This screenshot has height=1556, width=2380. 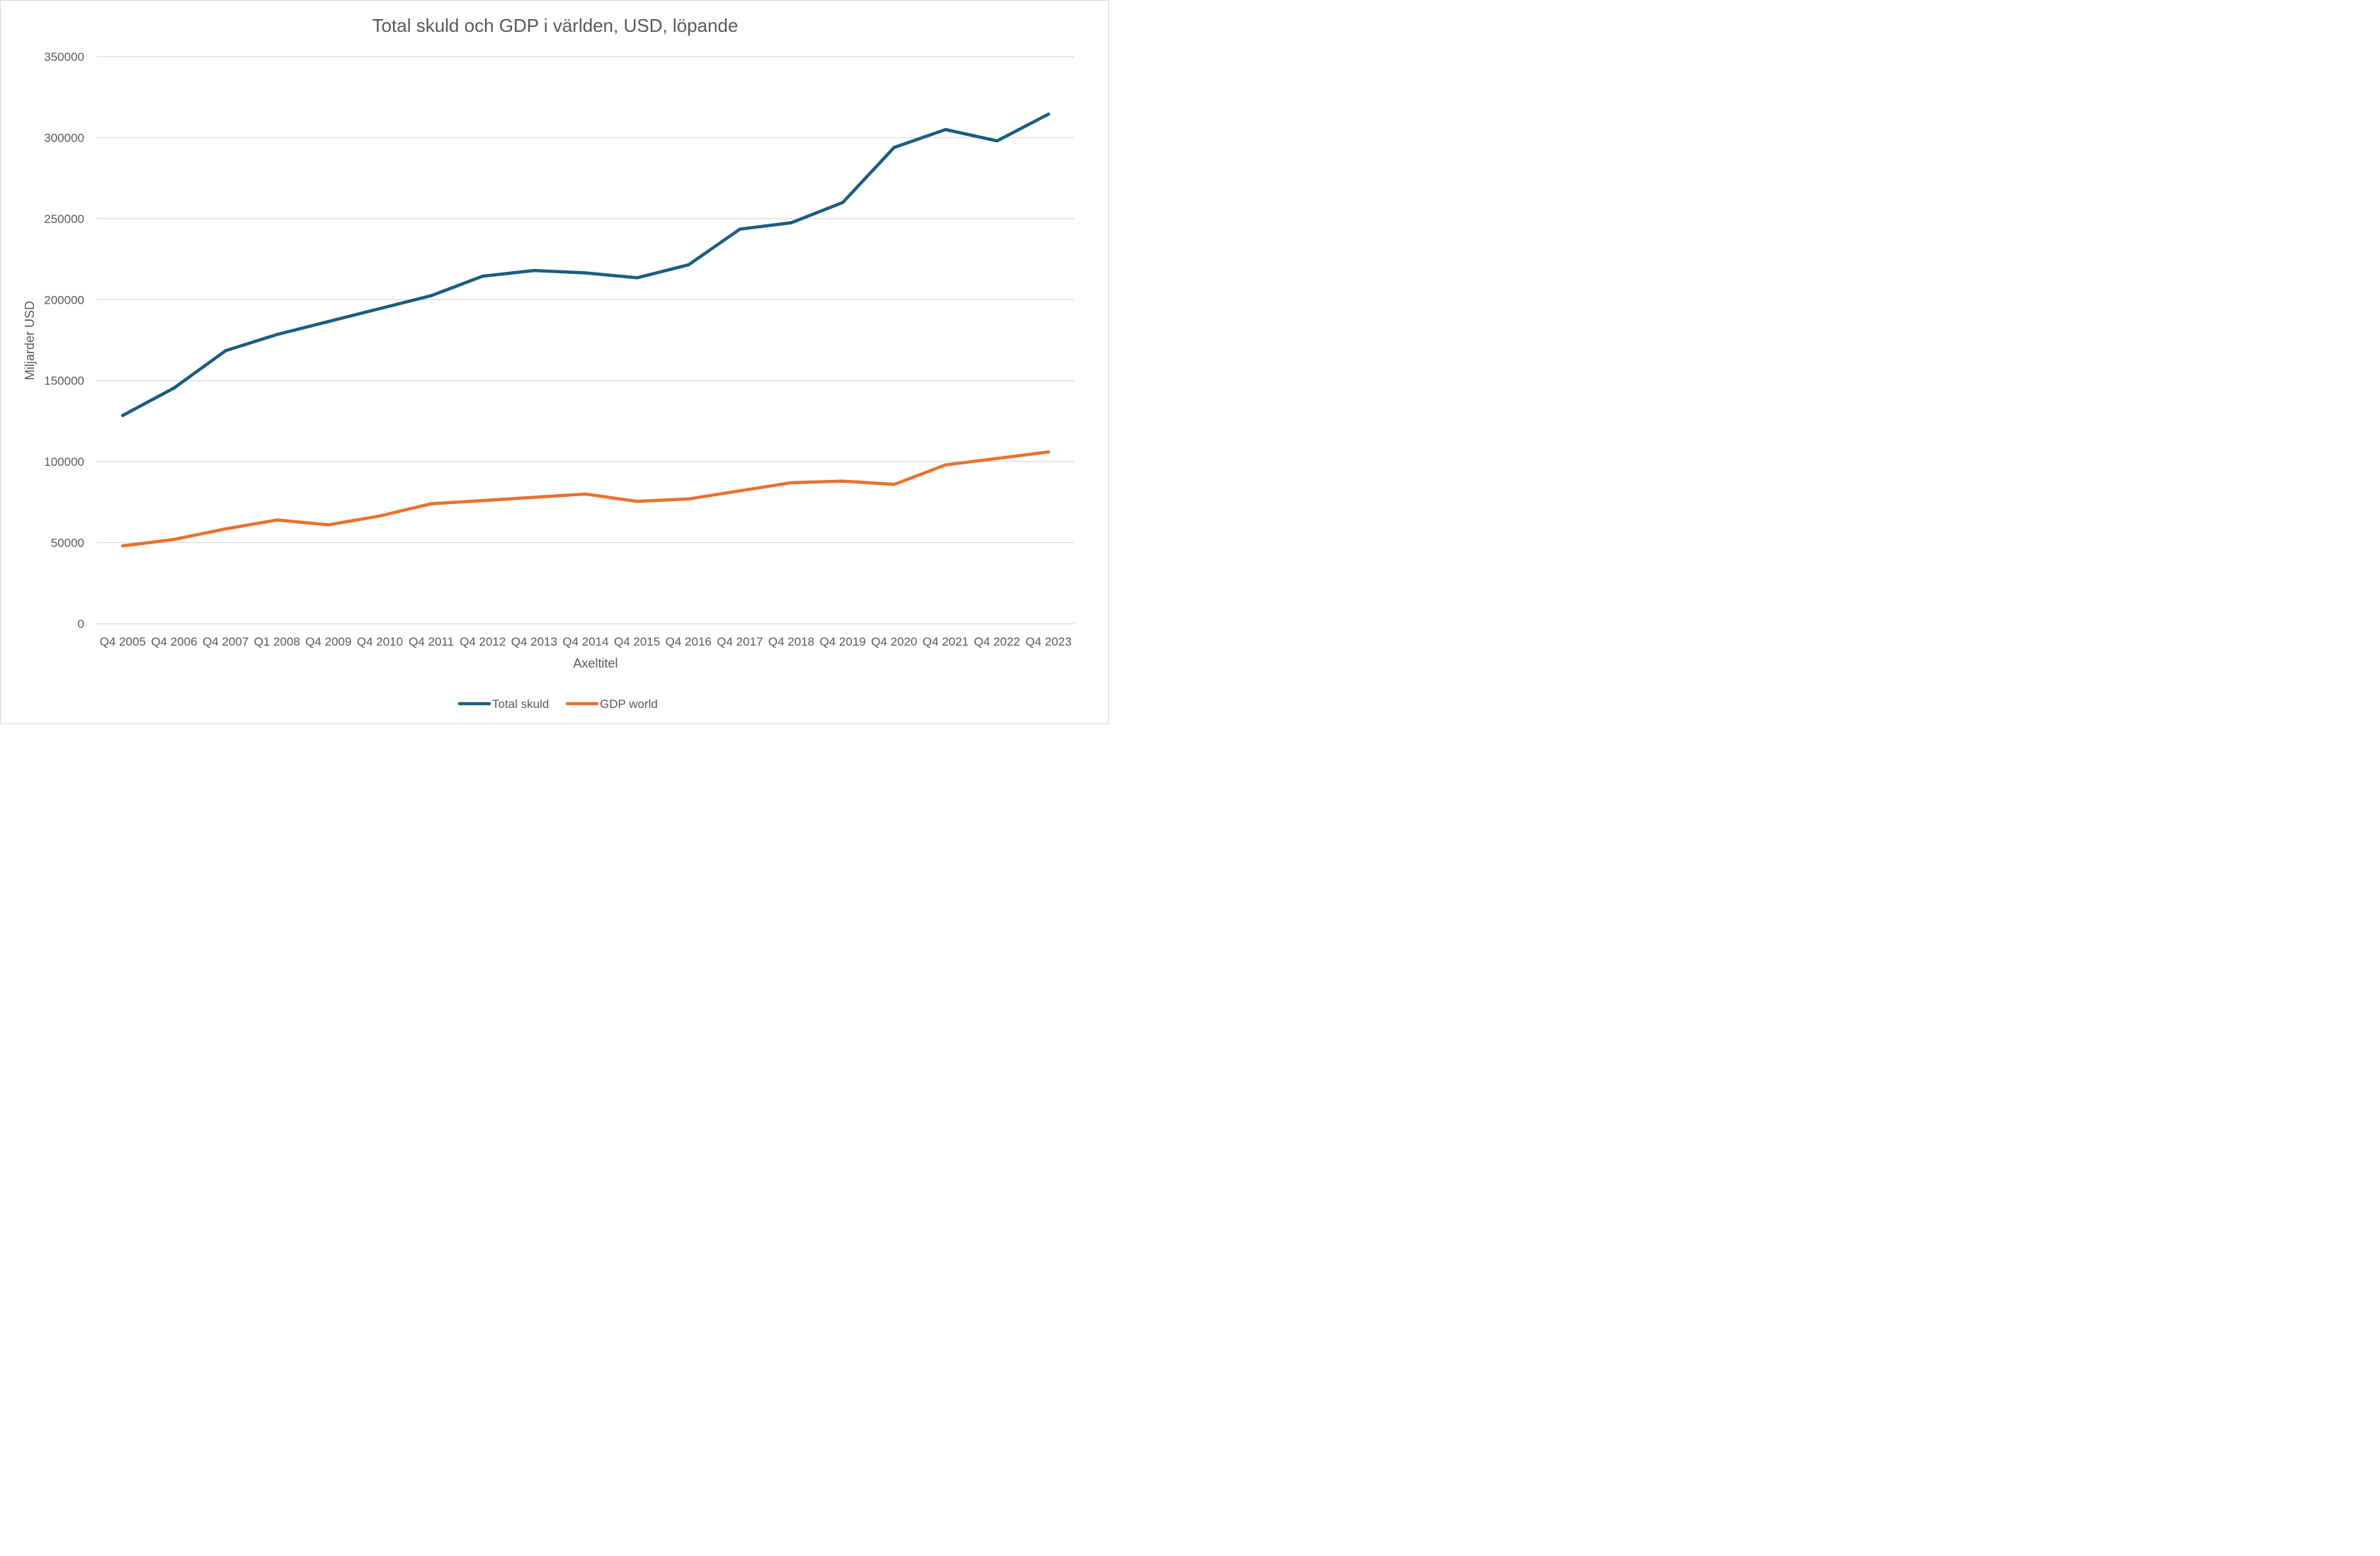 What do you see at coordinates (64, 300) in the screenshot?
I see `y-tick-label: 200000` at bounding box center [64, 300].